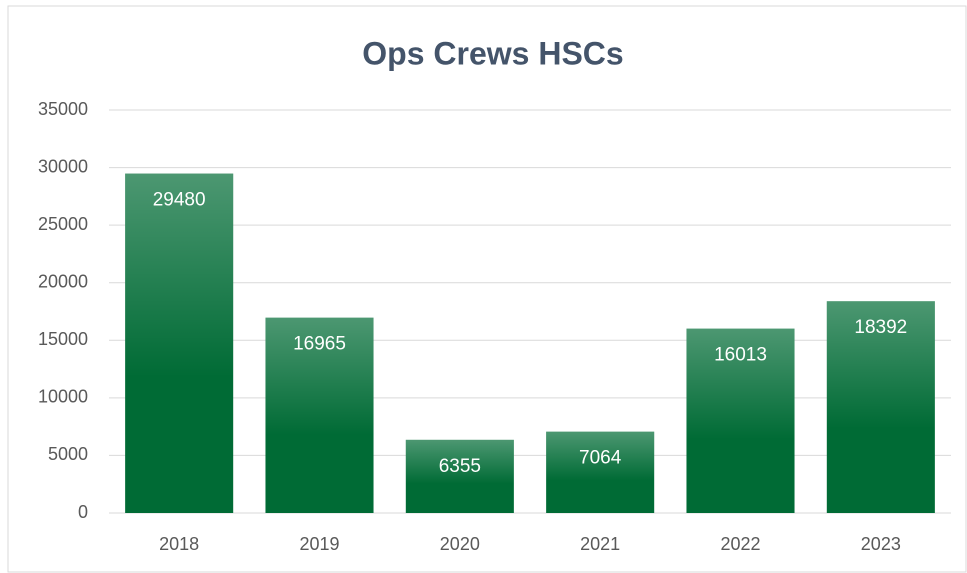  Describe the element at coordinates (63, 166) in the screenshot. I see `y-tick-label: 30000` at that location.